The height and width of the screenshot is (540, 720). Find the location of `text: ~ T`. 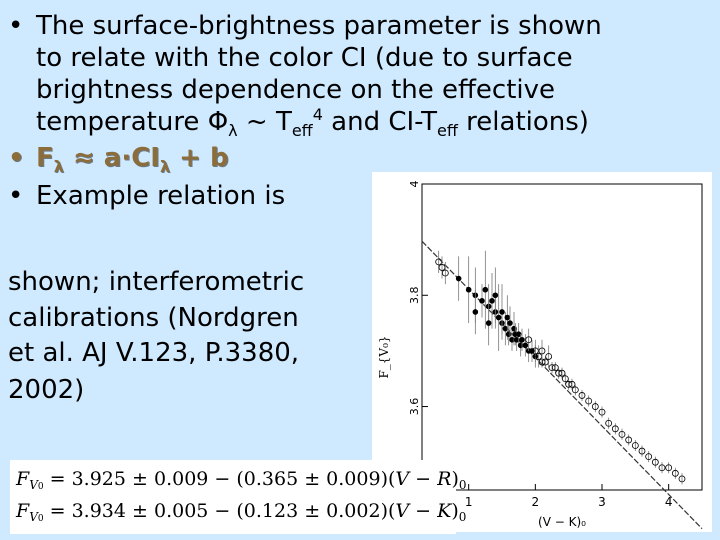

text: ~ T is located at coordinates (264, 122).